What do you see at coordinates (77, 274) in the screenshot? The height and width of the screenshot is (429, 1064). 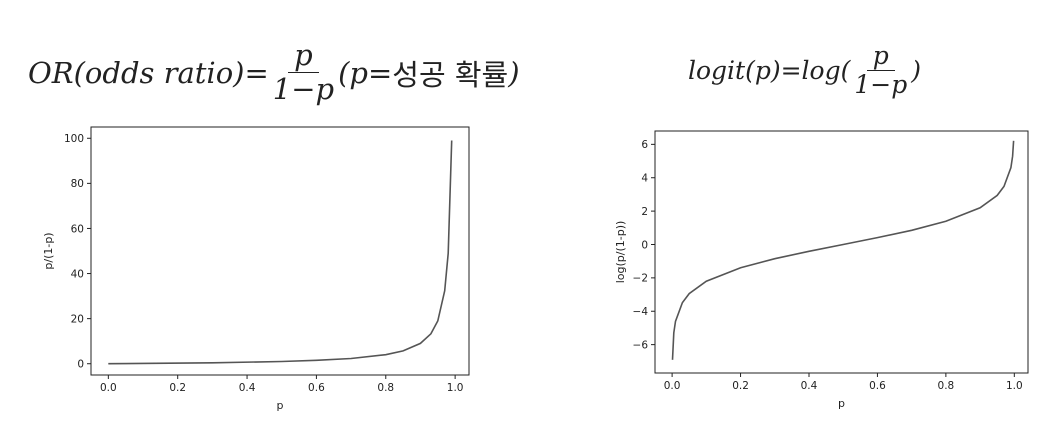 I see `y-tick-label: 40` at bounding box center [77, 274].